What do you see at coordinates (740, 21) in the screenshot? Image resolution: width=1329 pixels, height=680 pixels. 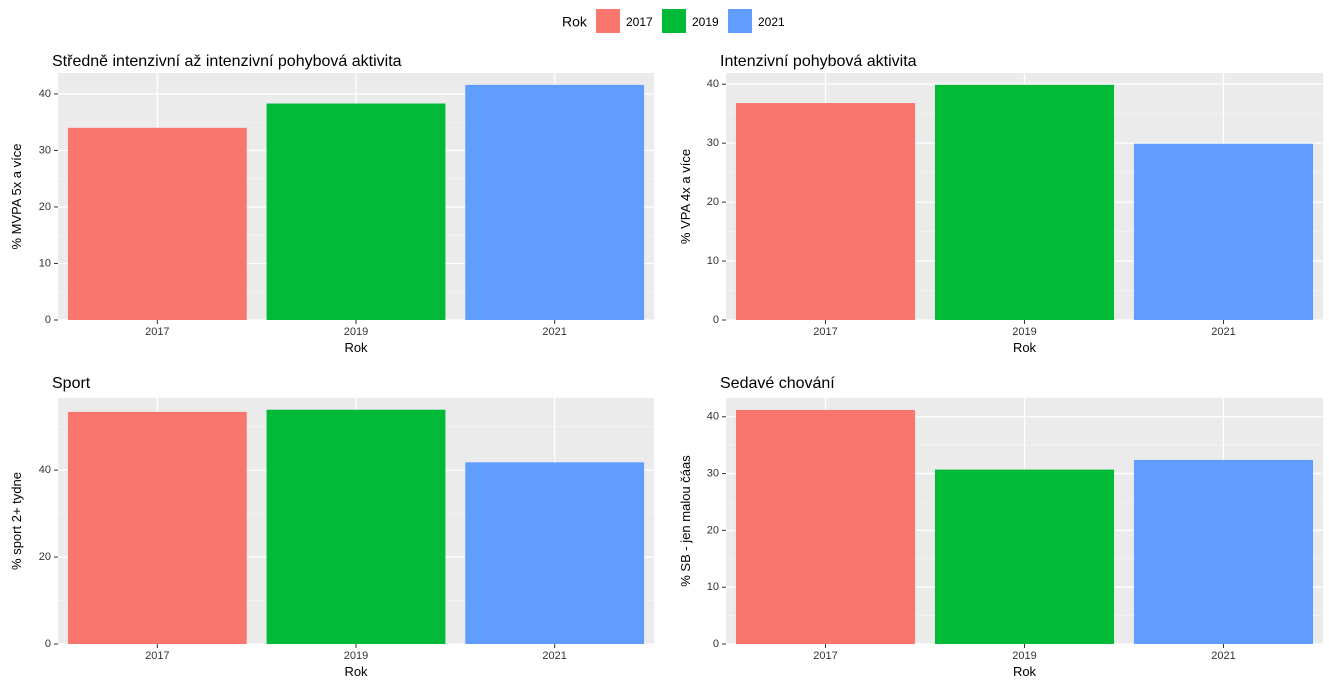 I see `legend-swatch-2021` at bounding box center [740, 21].